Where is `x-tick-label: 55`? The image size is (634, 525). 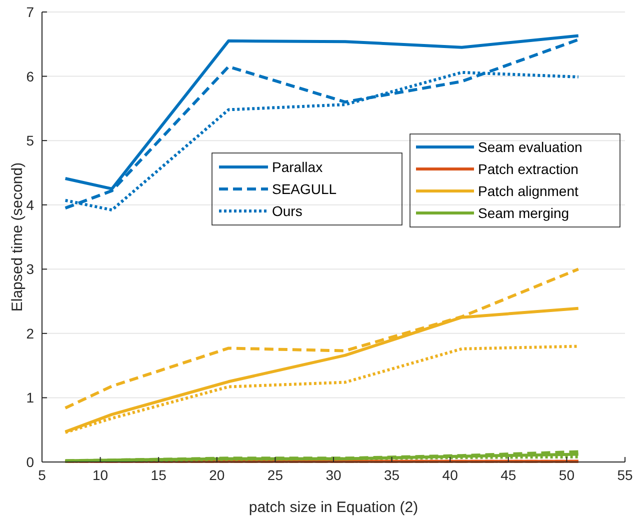
x-tick-label: 55 is located at coordinates (625, 475).